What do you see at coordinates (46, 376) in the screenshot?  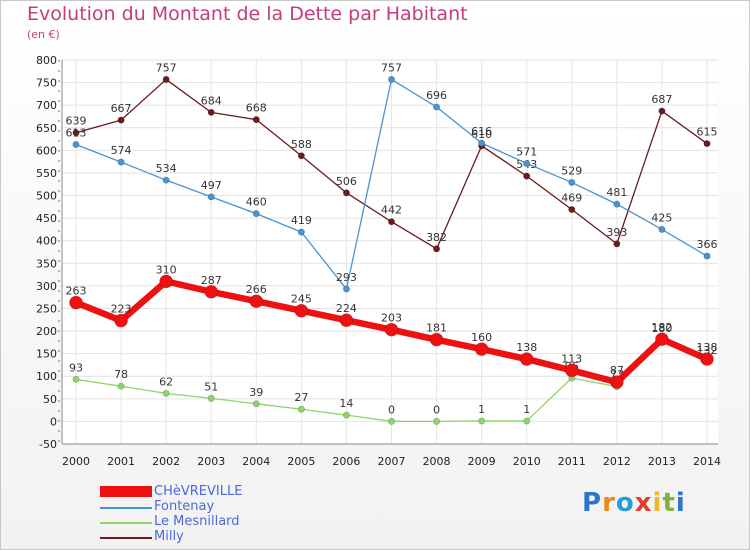 I see `y-tick-label: 100` at bounding box center [46, 376].